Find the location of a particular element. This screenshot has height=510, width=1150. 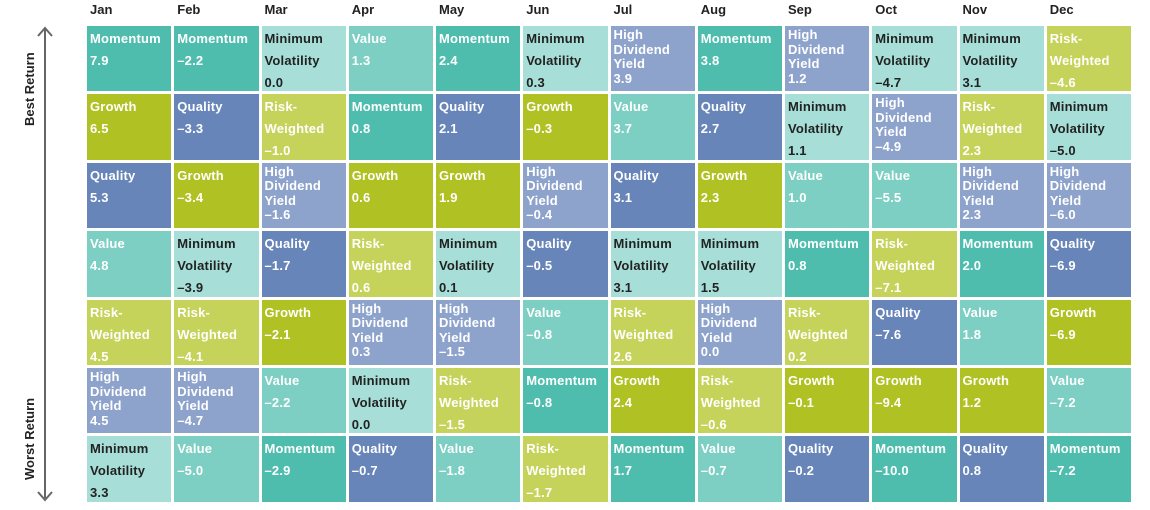

return-value: 1.2 is located at coordinates (972, 402).